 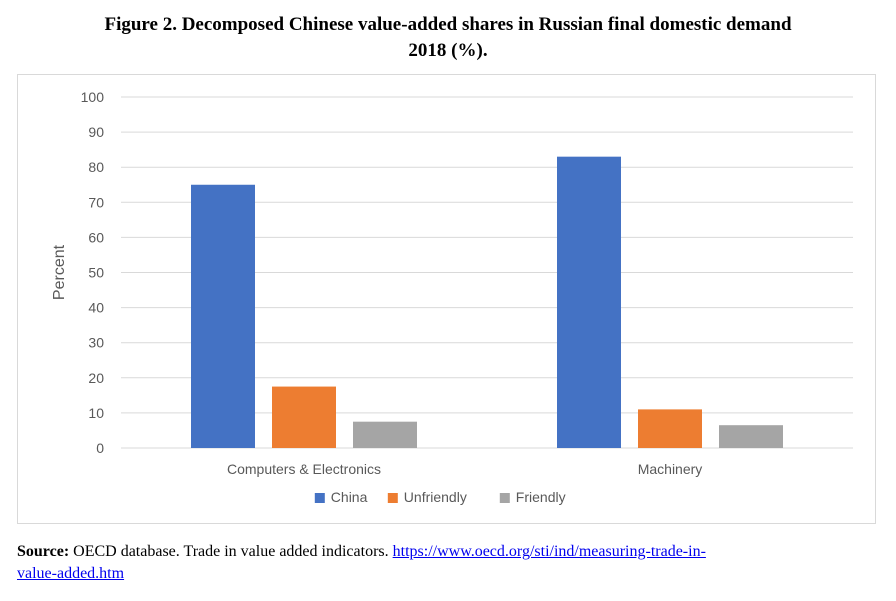 I want to click on y-tick-label: 90, so click(x=96, y=132).